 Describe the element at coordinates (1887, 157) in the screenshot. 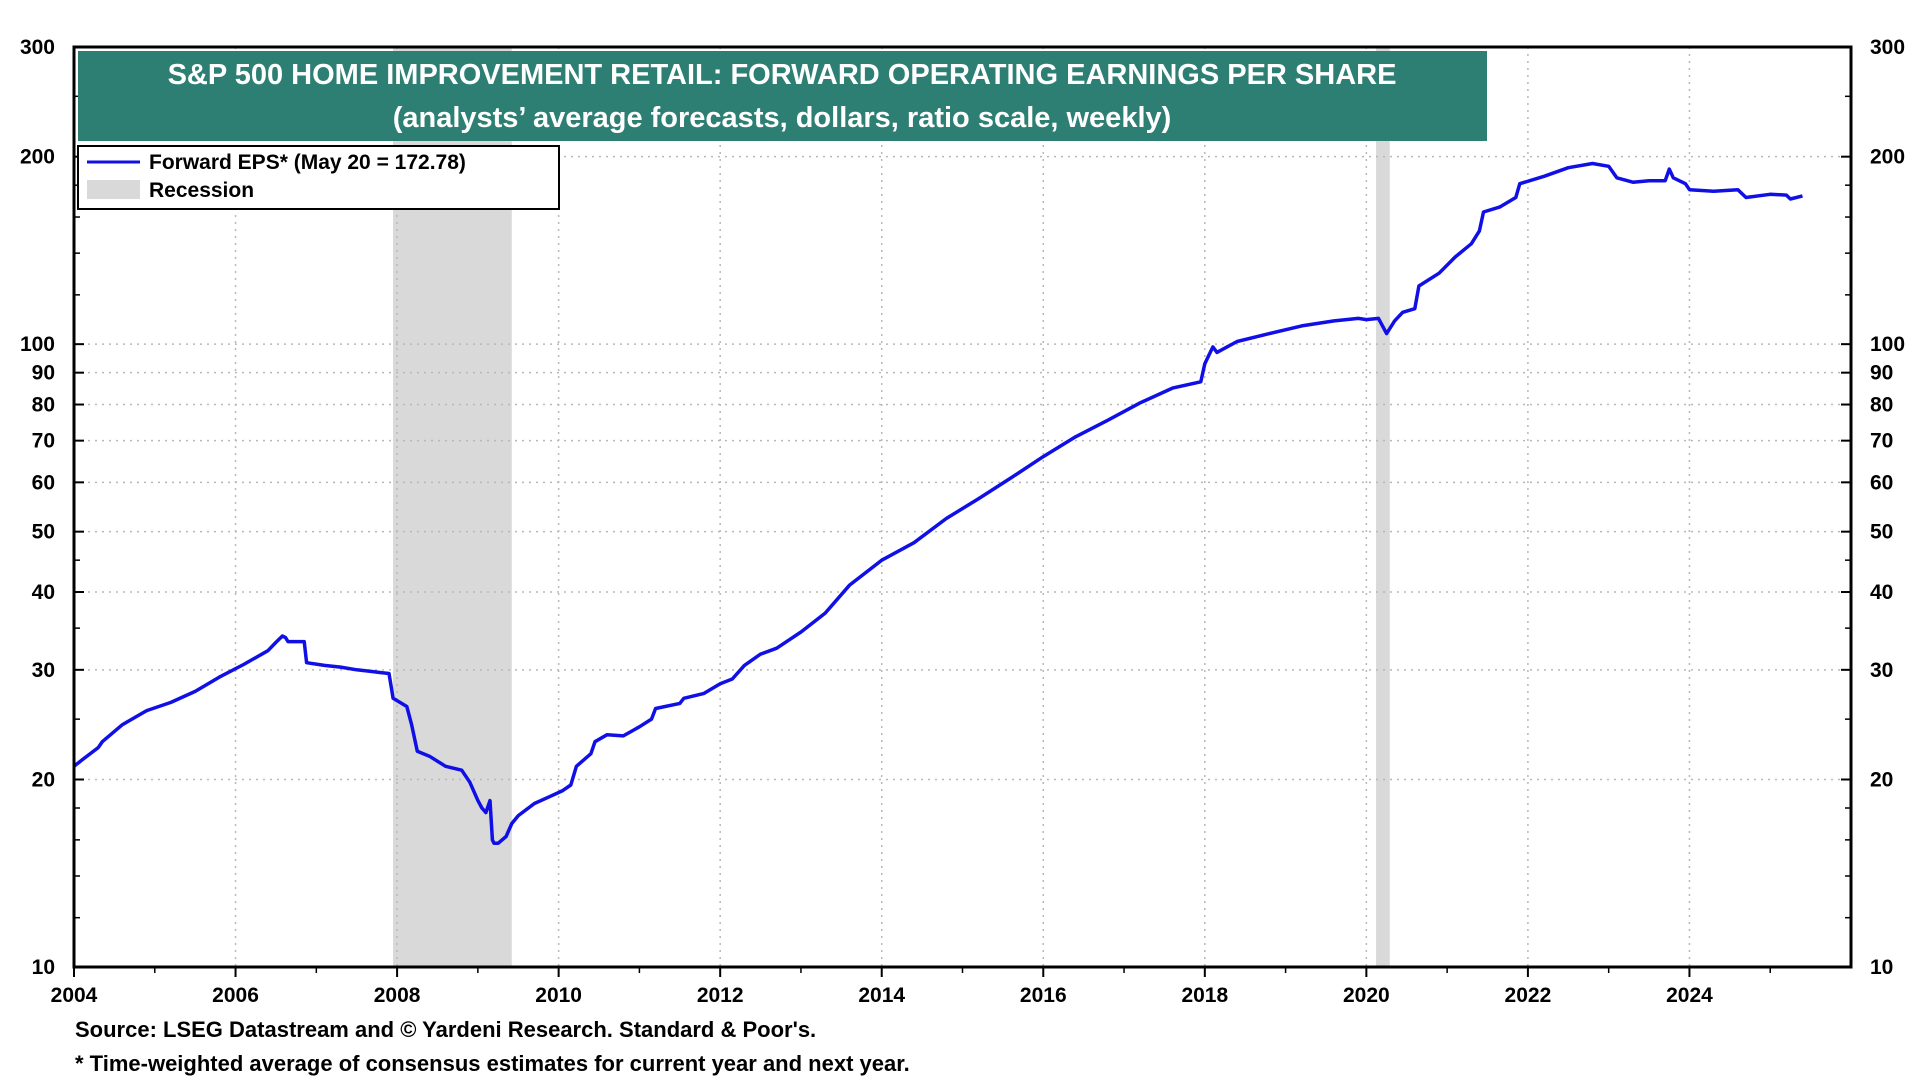

I see `y-tick-label-right: 200` at that location.